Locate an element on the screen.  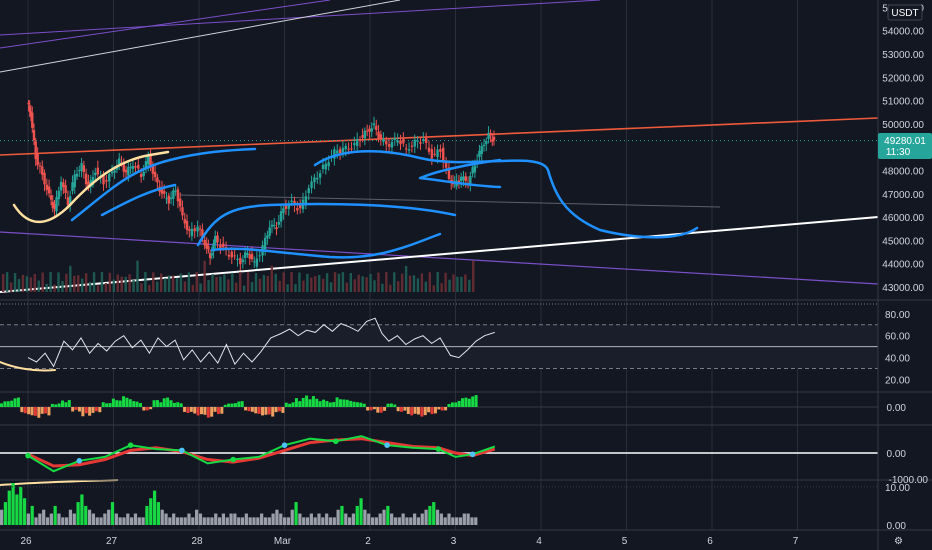
osc2-slow-line is located at coordinates (261, 452).